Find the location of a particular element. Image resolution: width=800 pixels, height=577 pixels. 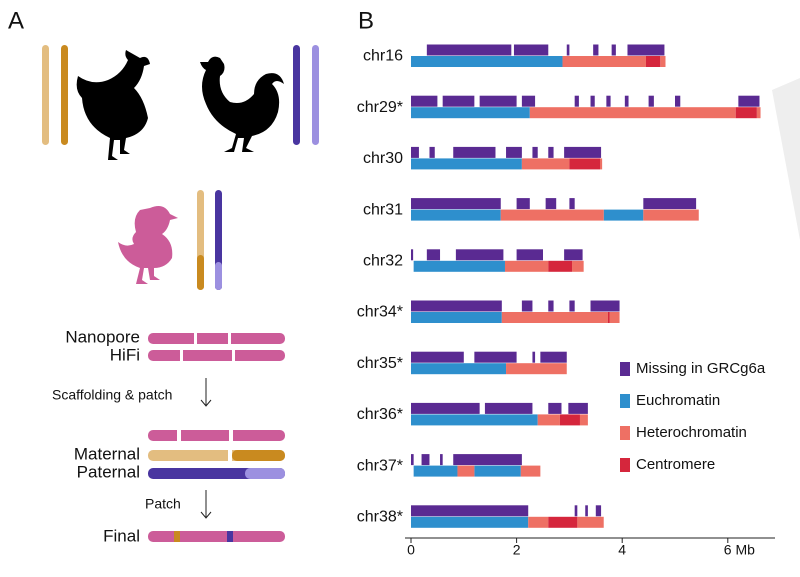

chromosome-label: chr37* is located at coordinates (380, 465).